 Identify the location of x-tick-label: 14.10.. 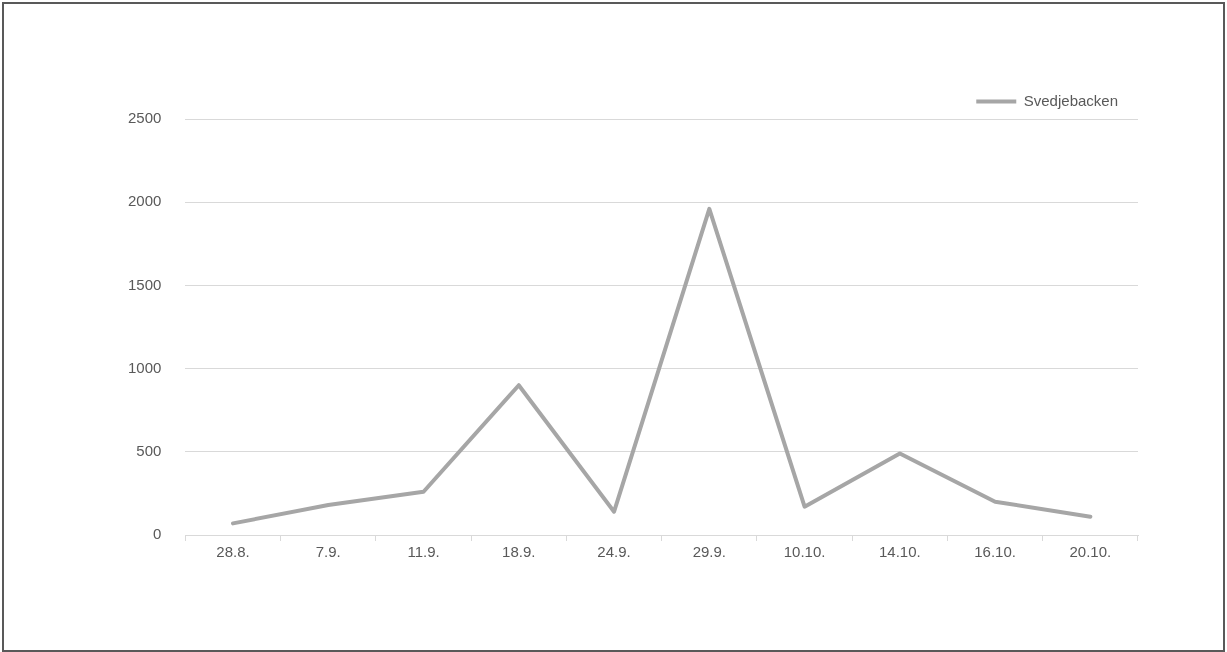
(899, 552).